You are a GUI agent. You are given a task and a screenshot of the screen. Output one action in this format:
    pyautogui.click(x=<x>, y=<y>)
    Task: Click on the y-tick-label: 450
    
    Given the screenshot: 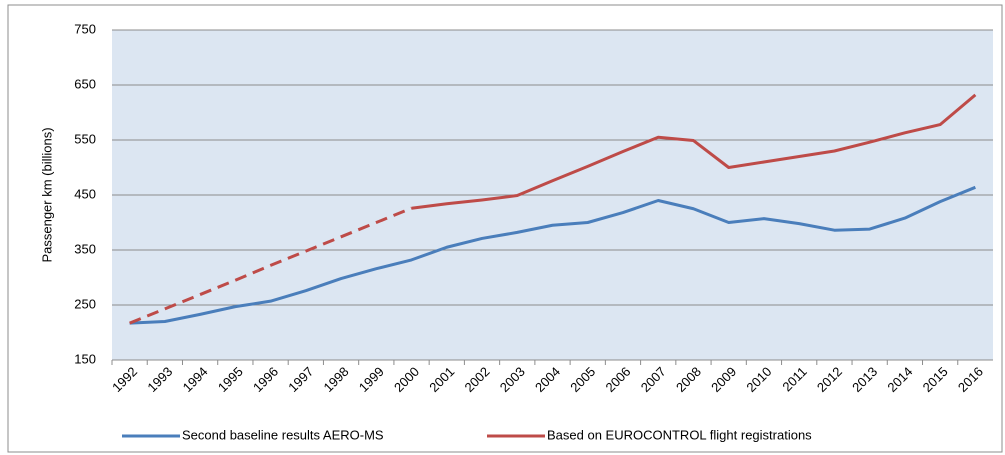 What is the action you would take?
    pyautogui.click(x=85, y=193)
    